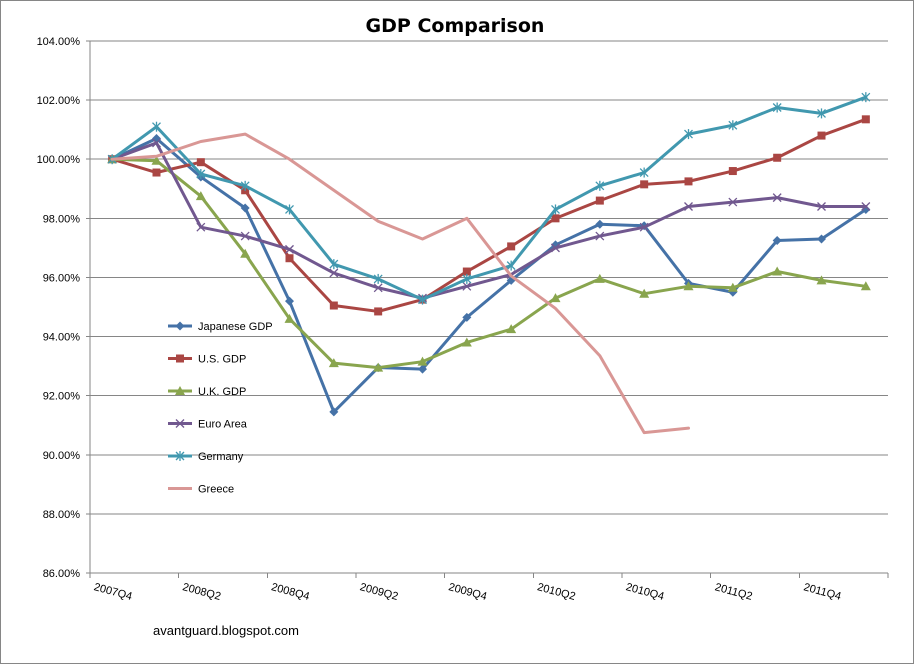  Describe the element at coordinates (467, 592) in the screenshot. I see `x-tick-label: 2009Q4` at that location.